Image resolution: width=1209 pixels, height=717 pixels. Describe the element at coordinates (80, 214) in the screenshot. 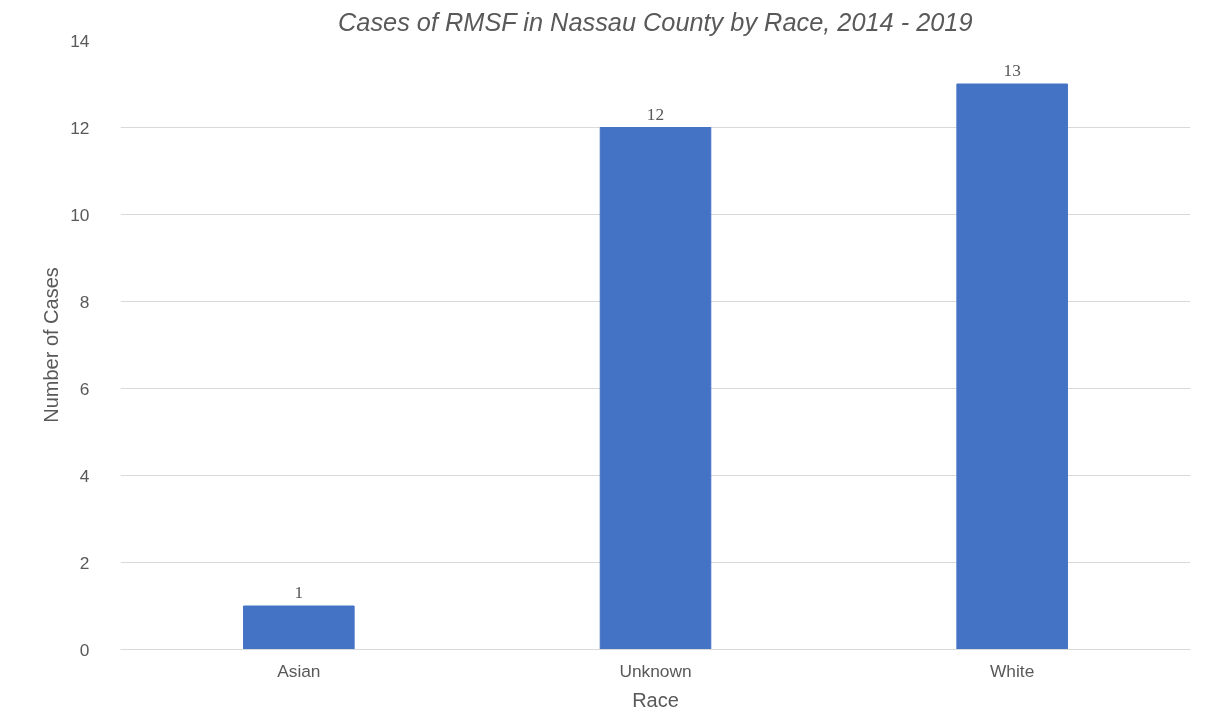

I see `y-tick-label: 10` at that location.